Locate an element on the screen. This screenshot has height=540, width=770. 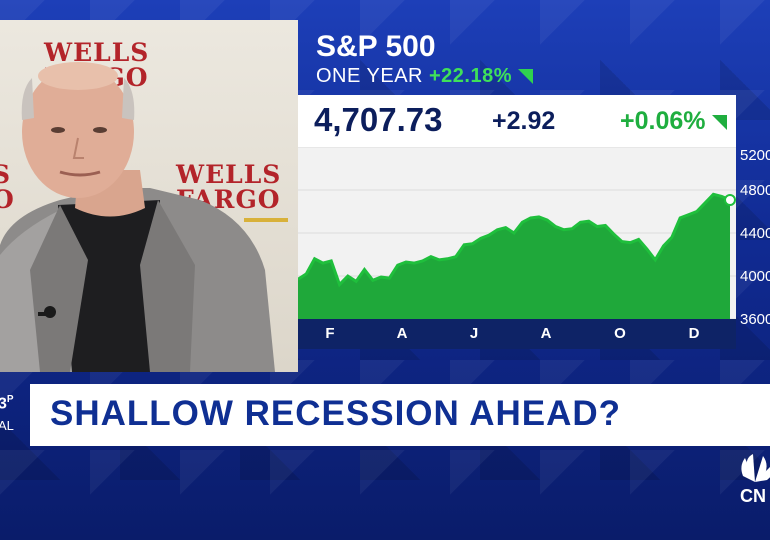
x-tick-label: D is located at coordinates (694, 333).